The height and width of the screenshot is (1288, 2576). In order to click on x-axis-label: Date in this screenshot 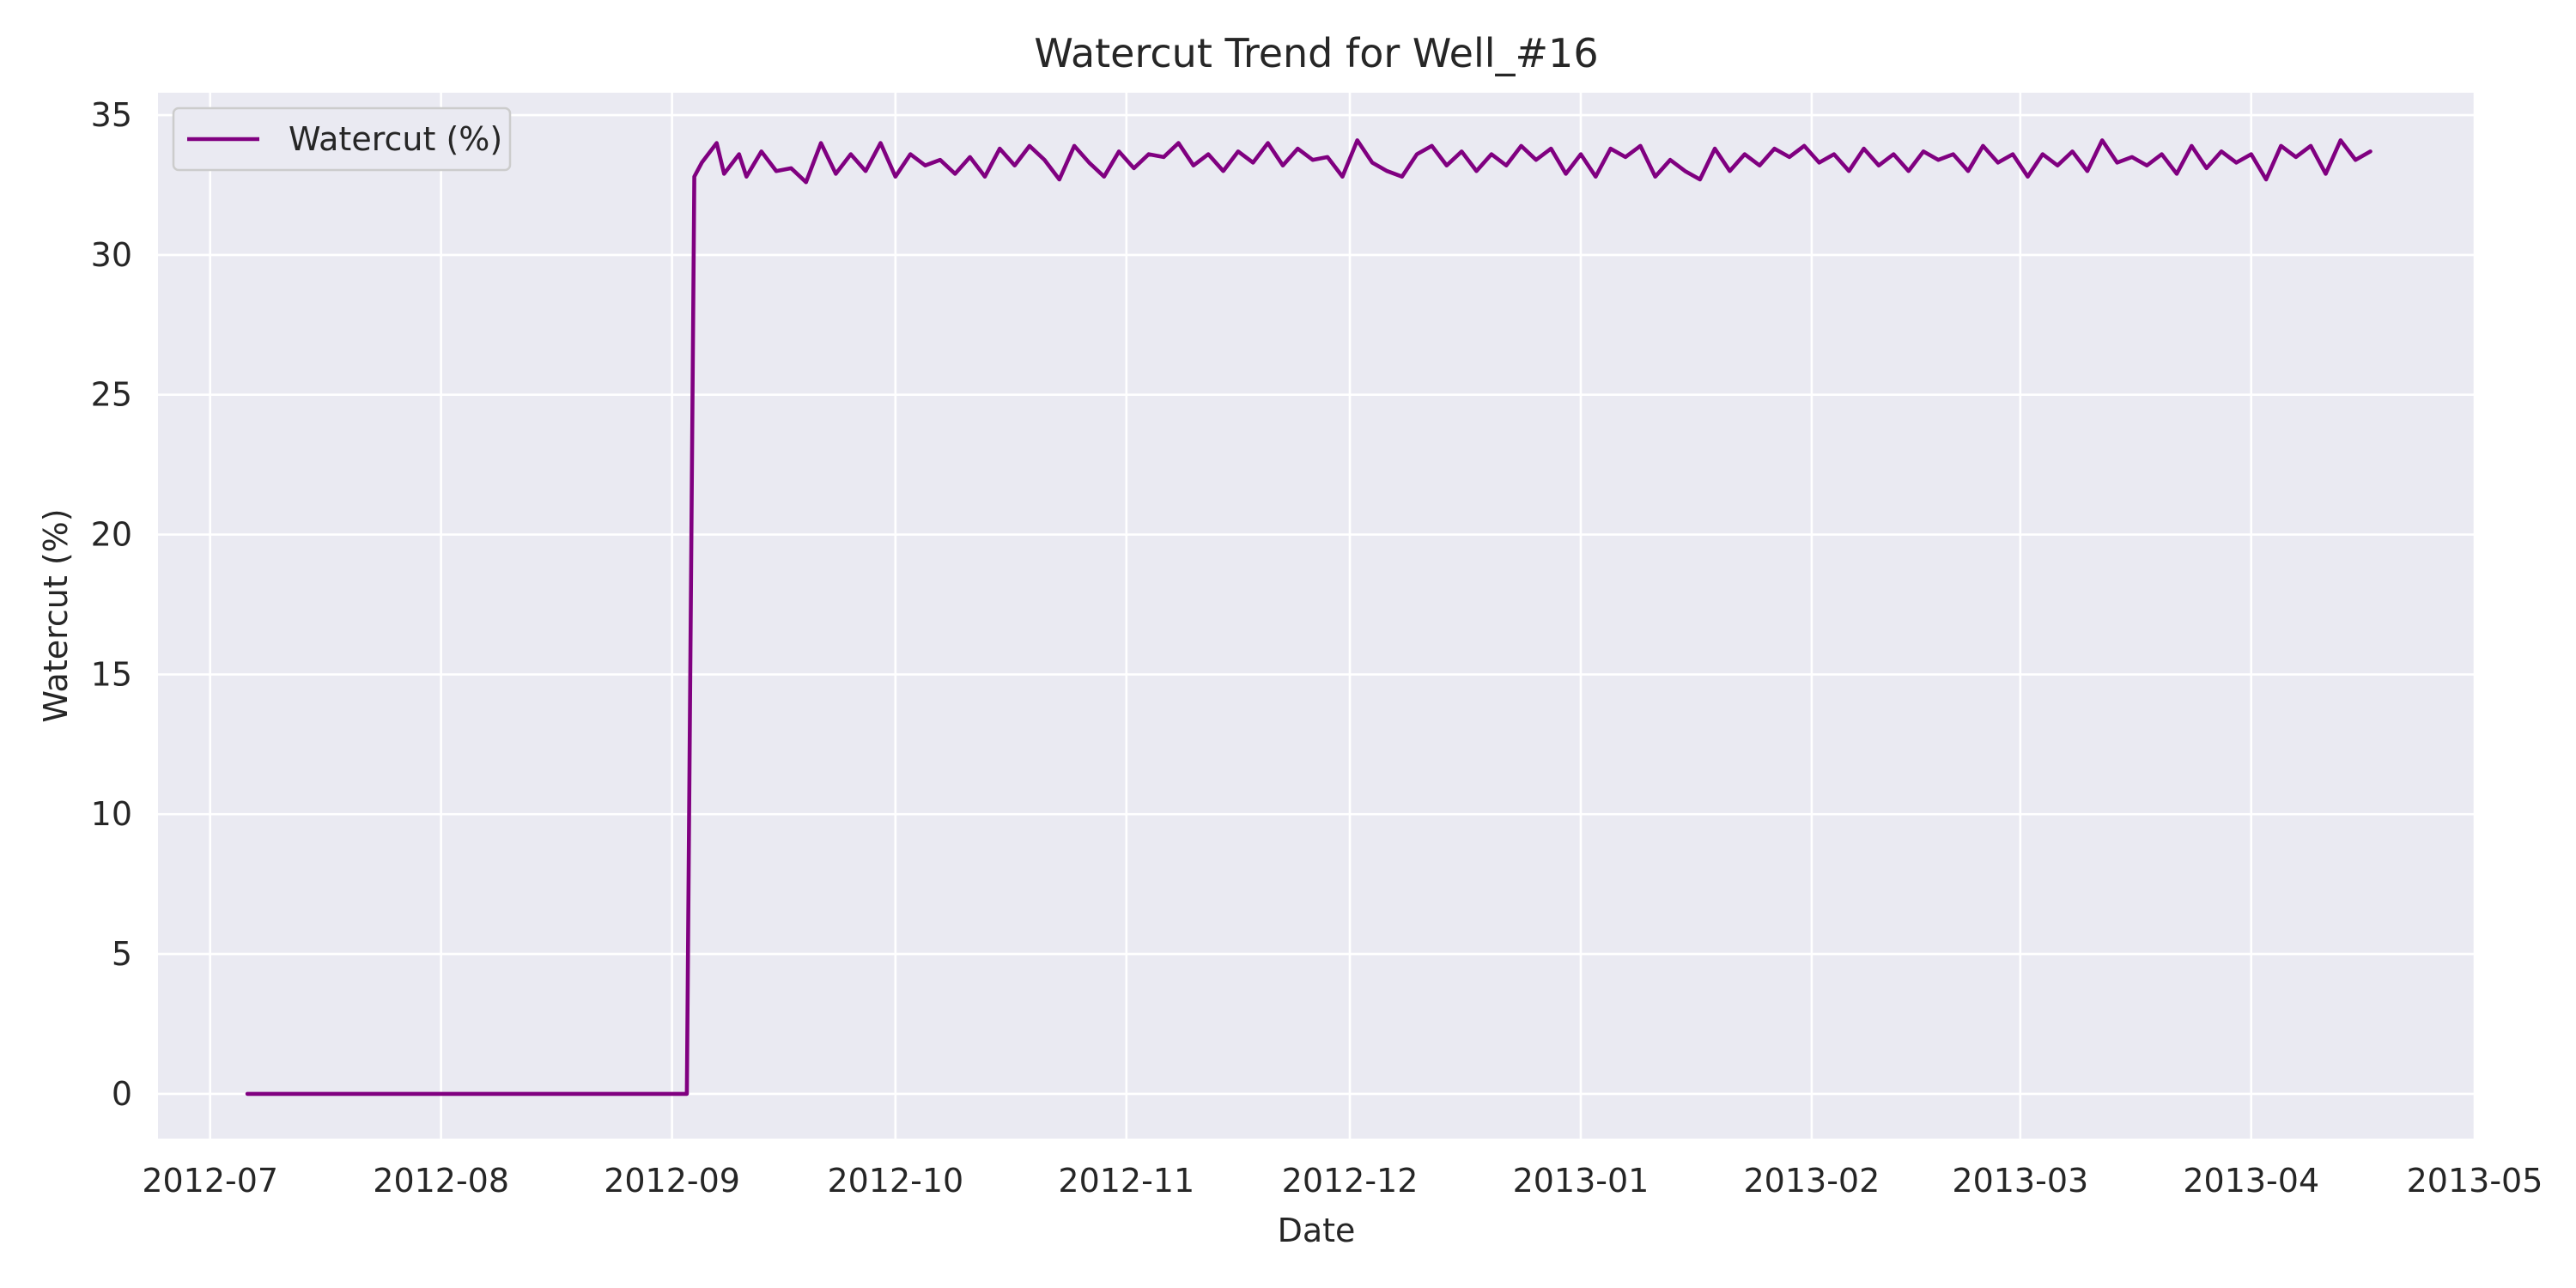, I will do `click(1317, 1230)`.